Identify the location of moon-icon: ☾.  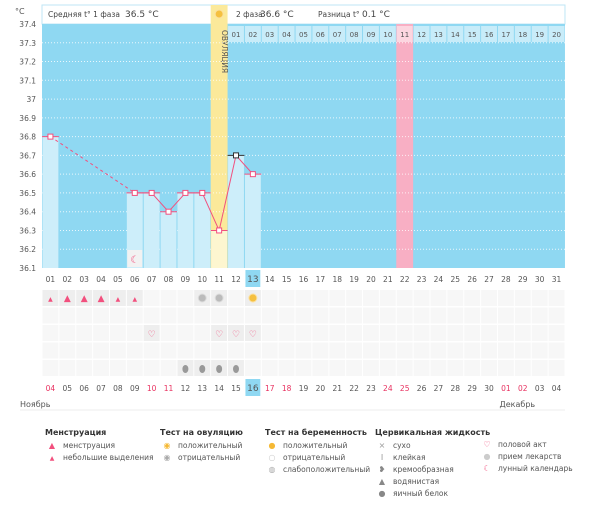
(134, 260).